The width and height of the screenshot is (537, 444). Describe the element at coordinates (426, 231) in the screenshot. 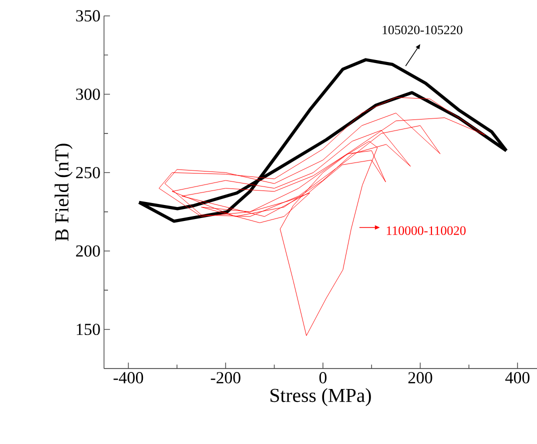

I see `legend-label: 110000-110020` at that location.